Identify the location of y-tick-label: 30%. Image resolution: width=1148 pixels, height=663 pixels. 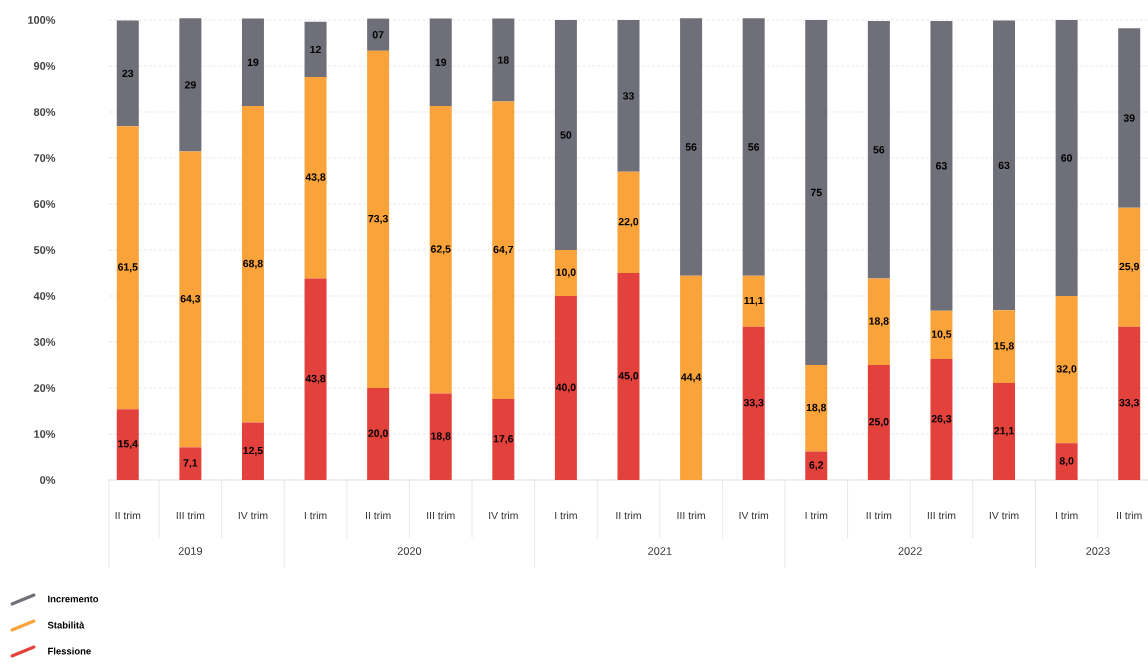
(44, 342).